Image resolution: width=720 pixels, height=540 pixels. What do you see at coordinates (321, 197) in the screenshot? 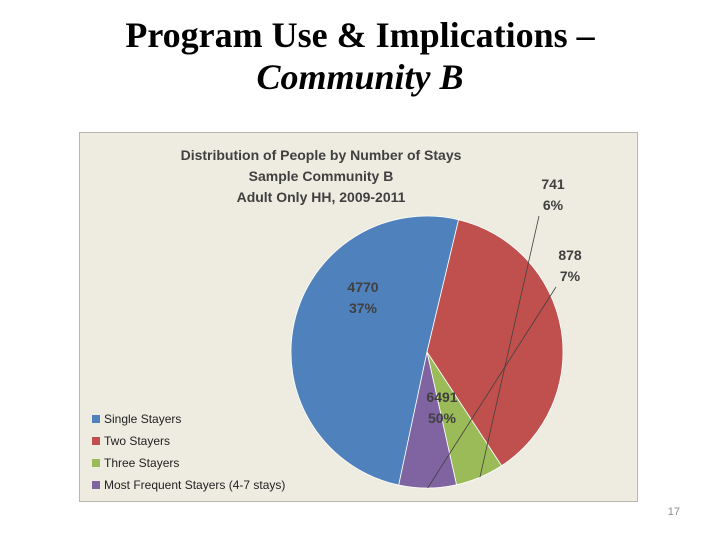
I see `chart-title-line3: Adult Only HH, 2009-2011` at bounding box center [321, 197].